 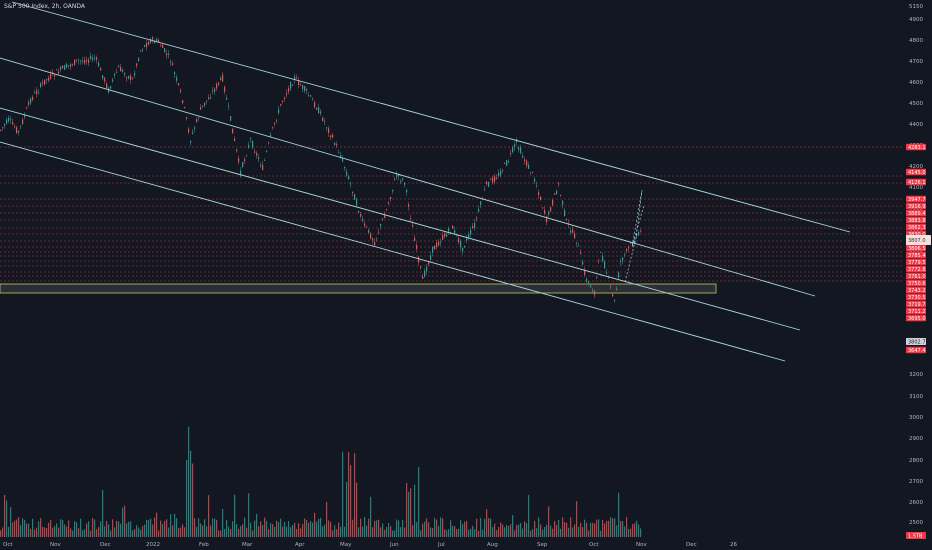 I want to click on x-axis-tick-label: Mar, so click(x=247, y=545).